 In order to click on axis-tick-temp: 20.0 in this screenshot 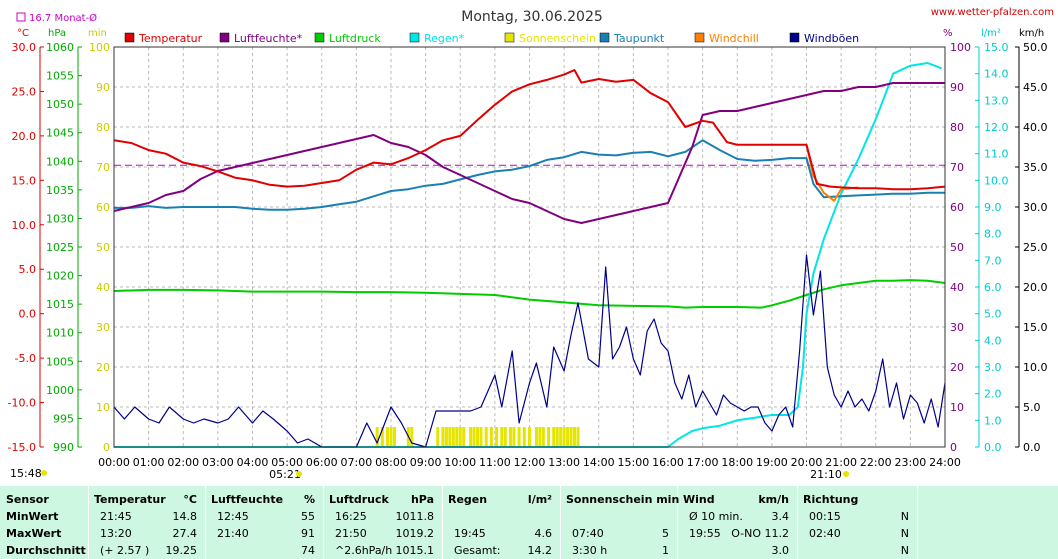, I will do `click(24, 136)`.